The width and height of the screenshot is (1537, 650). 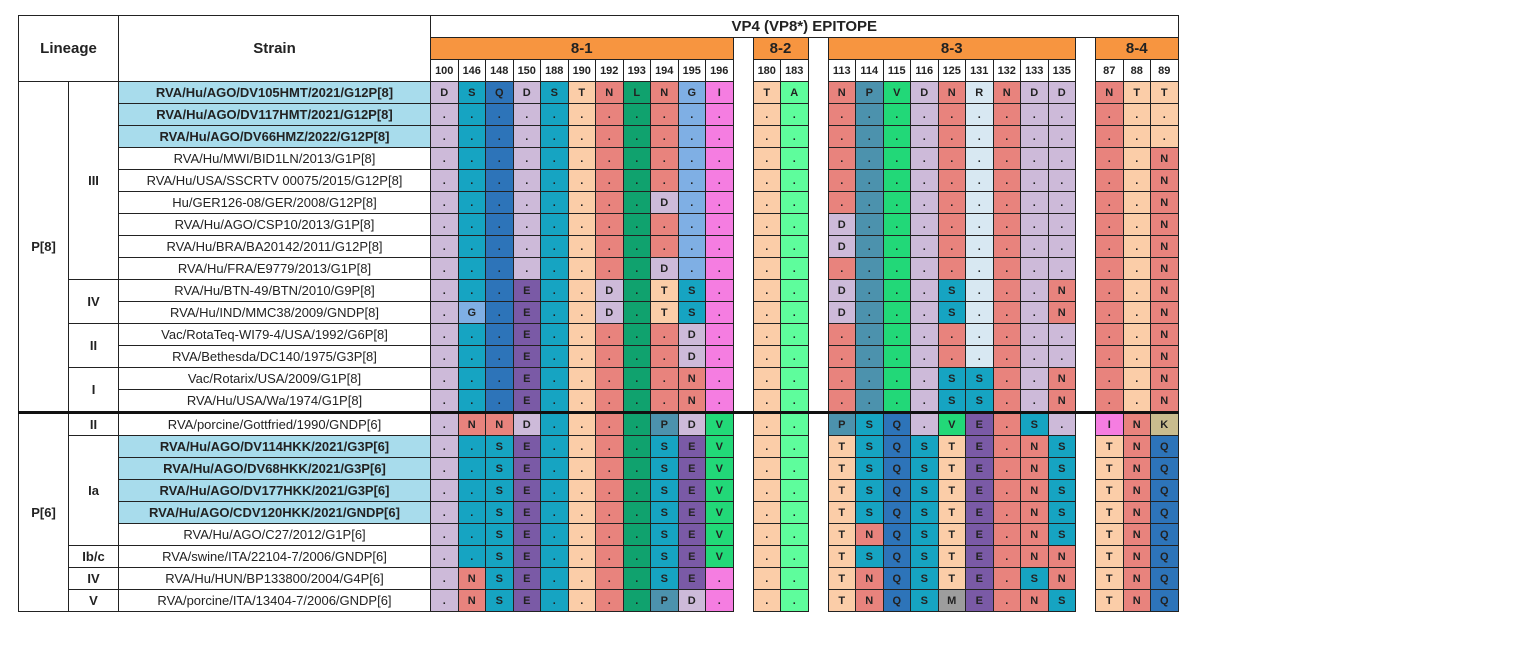 What do you see at coordinates (274, 334) in the screenshot?
I see `strain-name: Vac/RotaTeq-WI79-4/USA/1992/G6P[8]` at bounding box center [274, 334].